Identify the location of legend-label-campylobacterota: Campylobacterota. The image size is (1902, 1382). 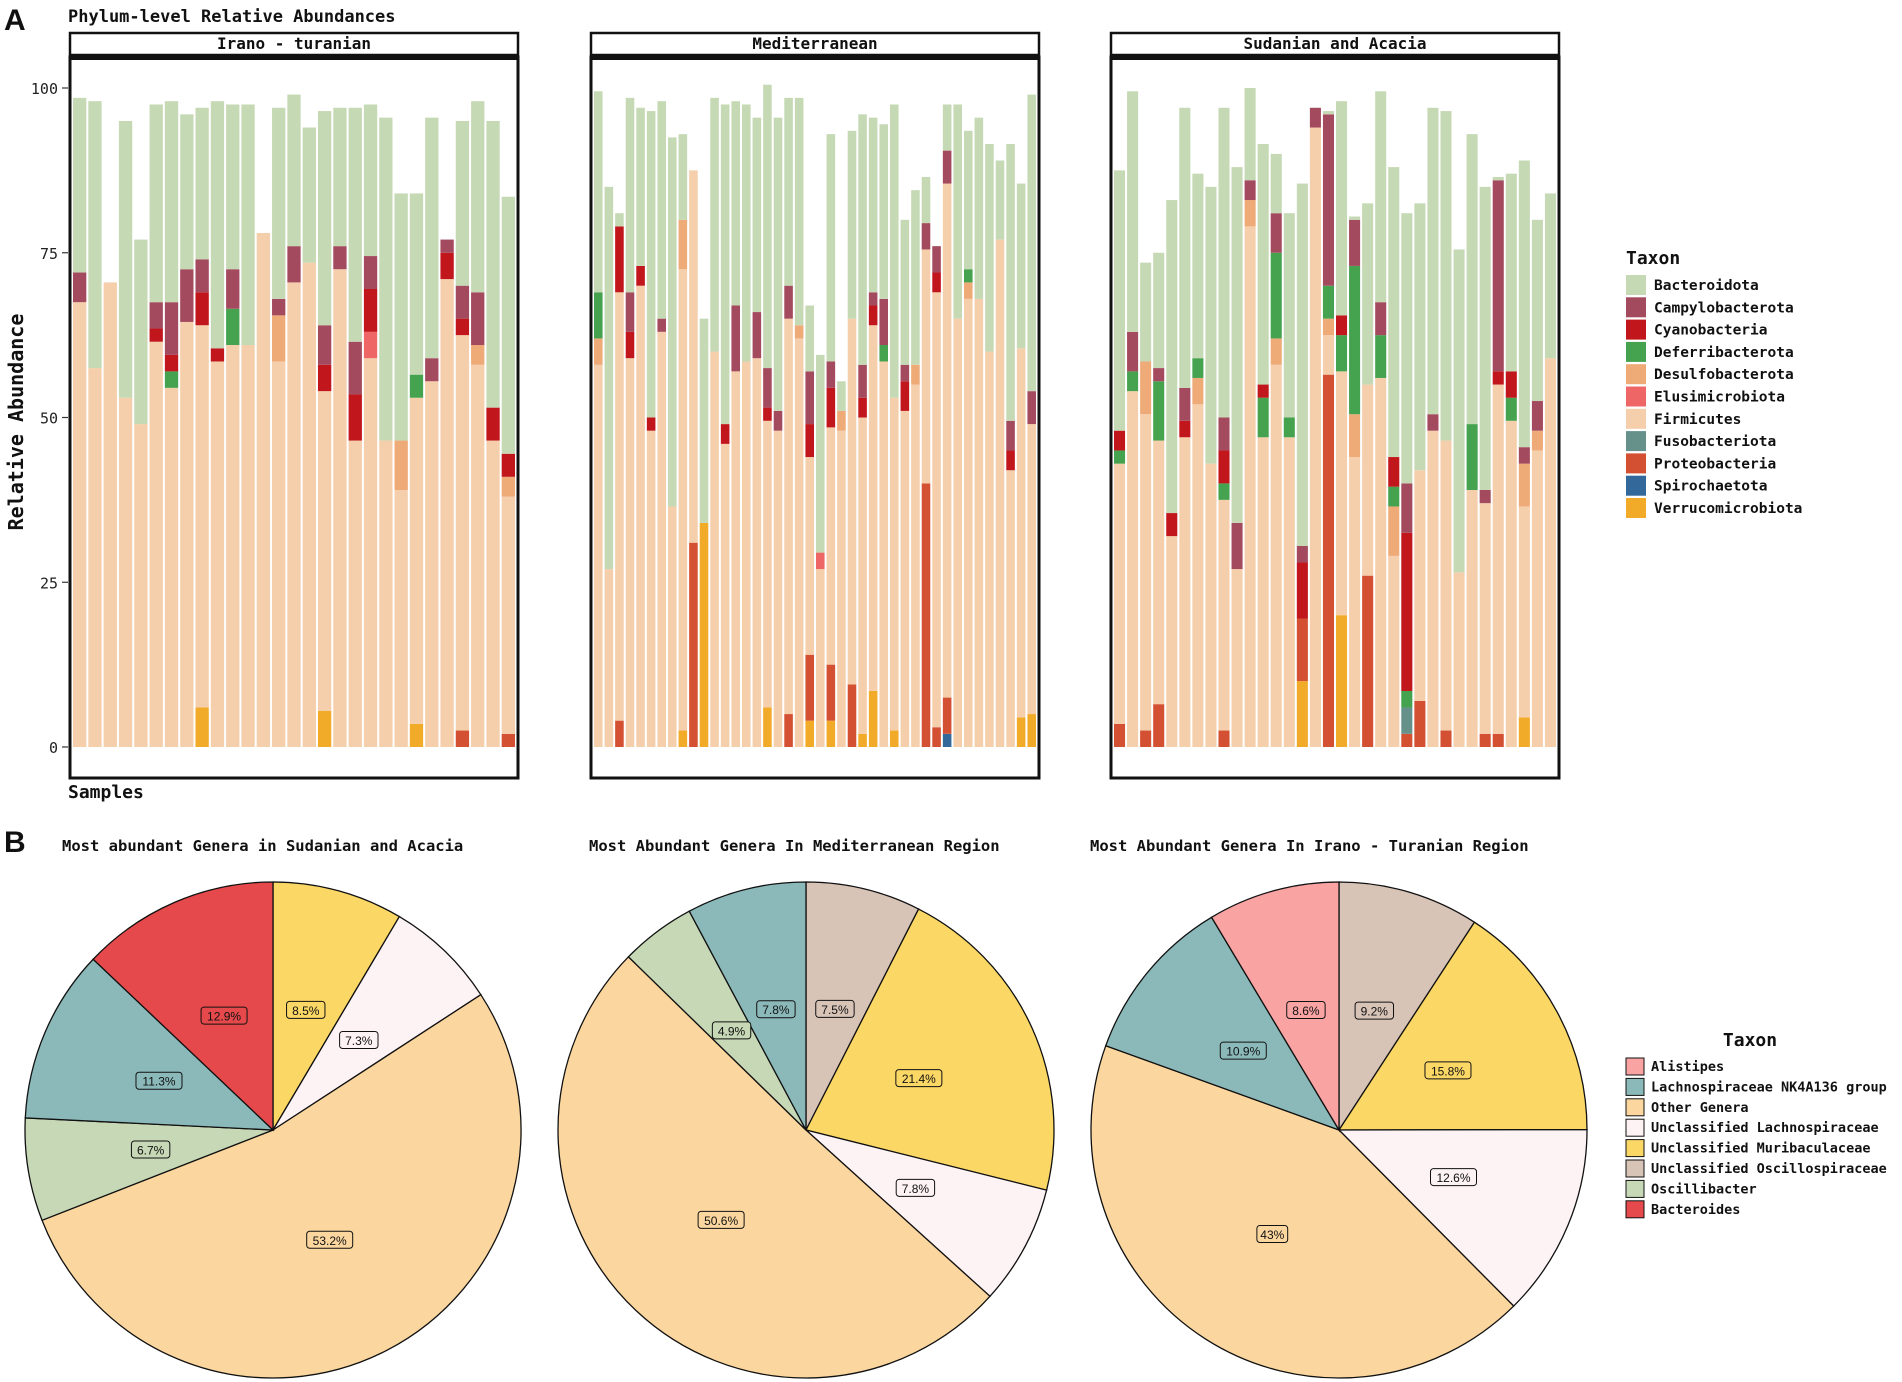
(1724, 308).